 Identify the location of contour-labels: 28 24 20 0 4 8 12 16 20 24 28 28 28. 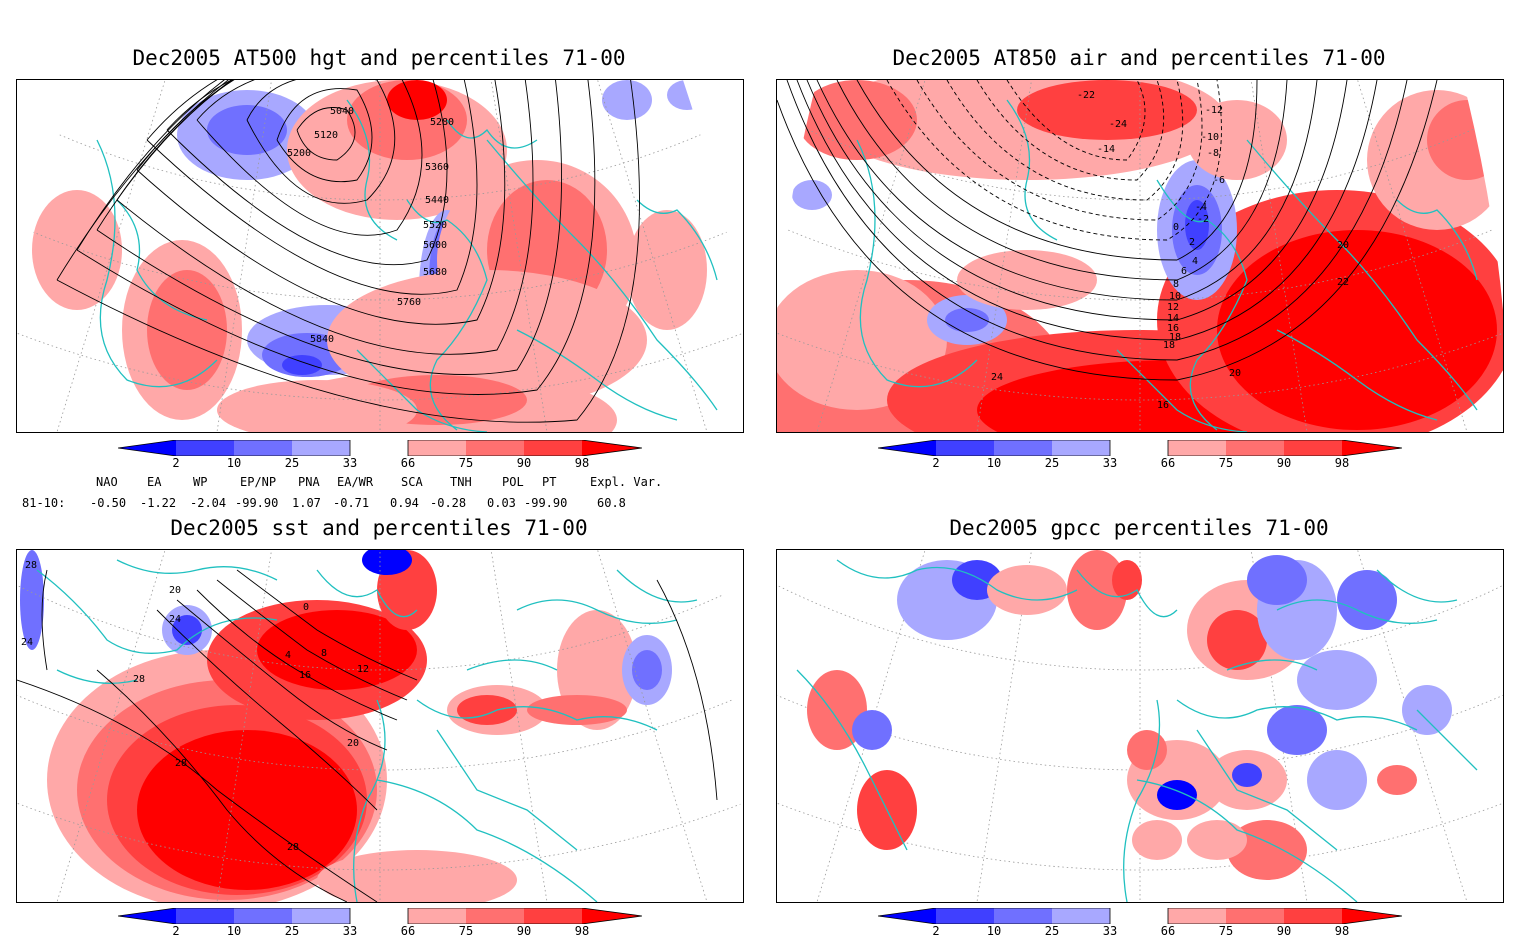
(195, 706).